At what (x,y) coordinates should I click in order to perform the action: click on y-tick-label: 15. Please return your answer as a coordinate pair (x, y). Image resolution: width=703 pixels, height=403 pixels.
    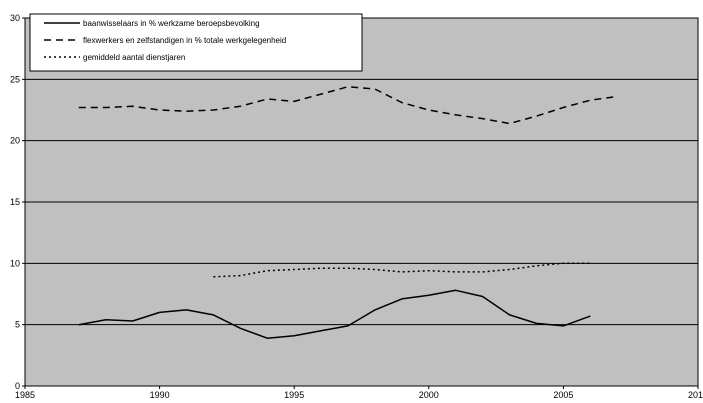
    Looking at the image, I should click on (15, 202).